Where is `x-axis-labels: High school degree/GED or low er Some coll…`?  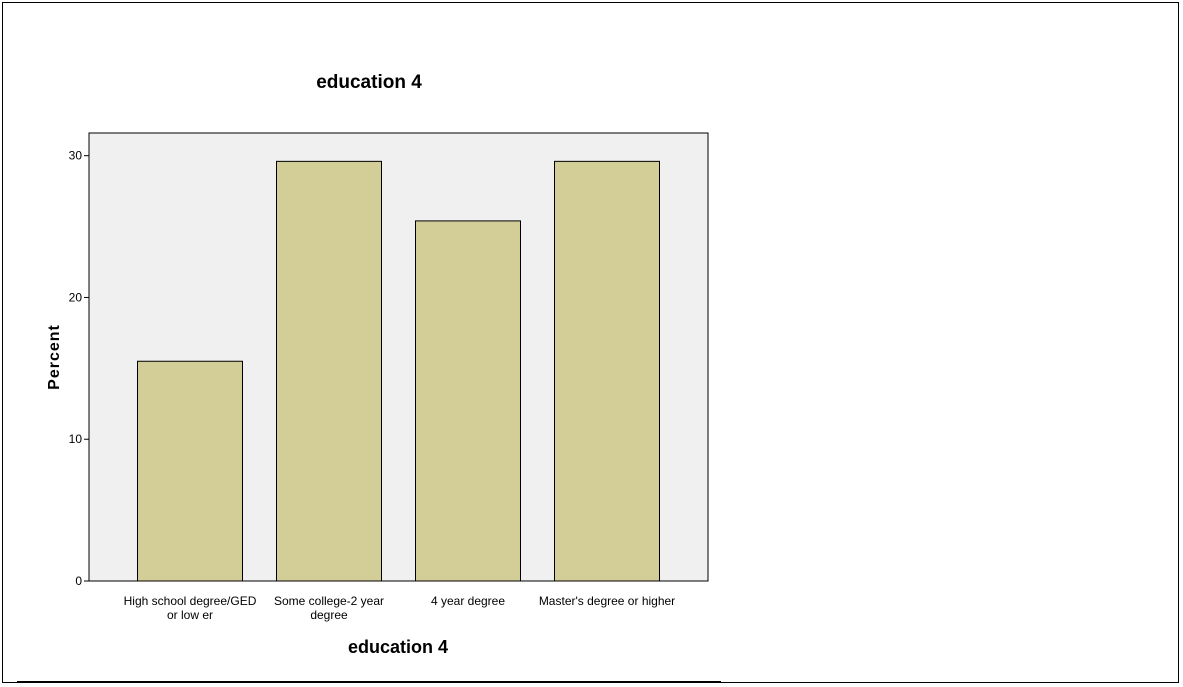 x-axis-labels: High school degree/GED or low er Some coll… is located at coordinates (400, 608).